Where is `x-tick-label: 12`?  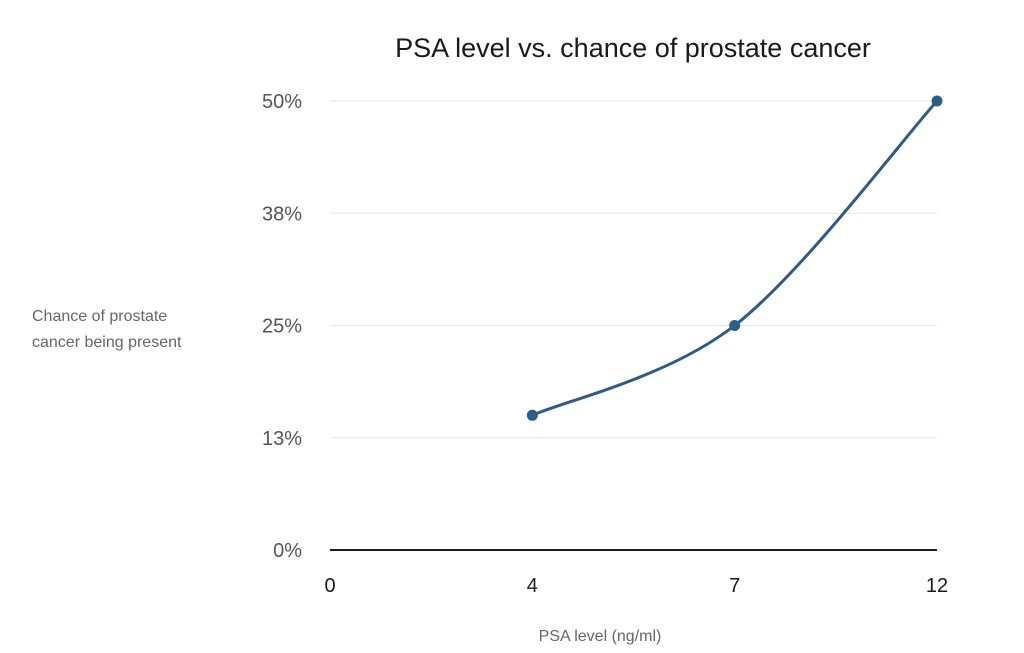 x-tick-label: 12 is located at coordinates (937, 586).